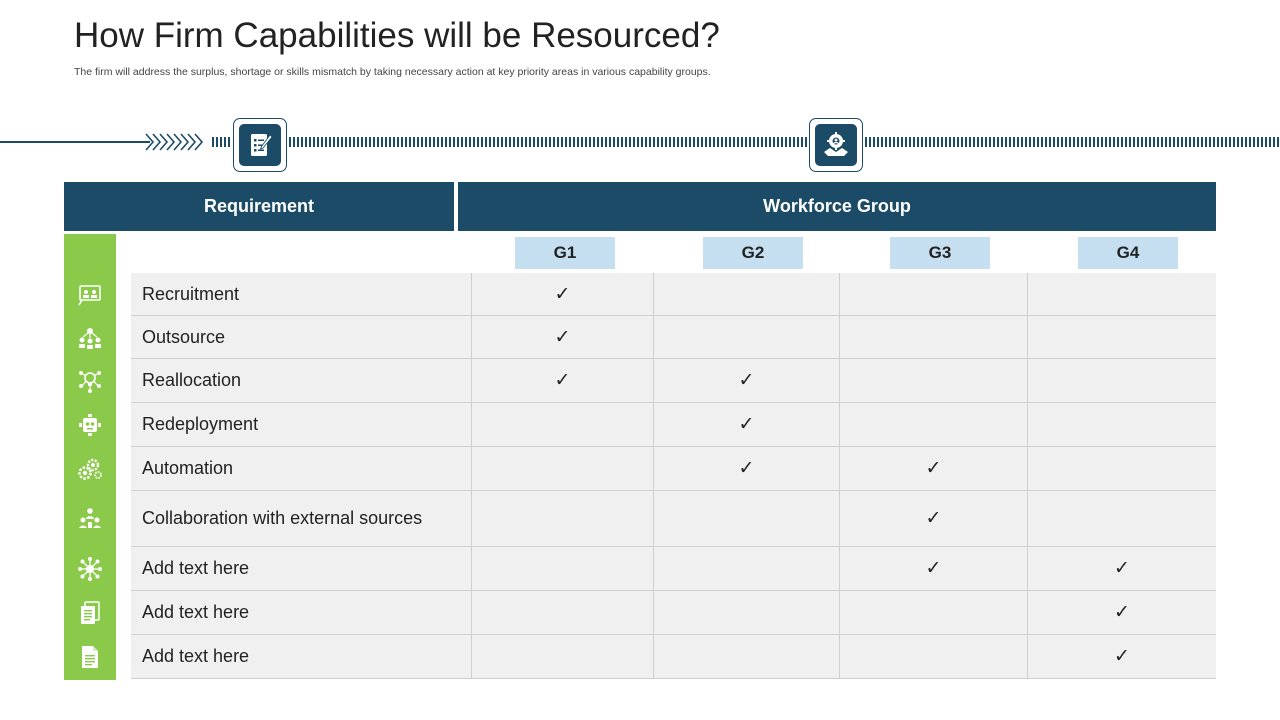  I want to click on table-row: Recruitment ✓, so click(673, 294).